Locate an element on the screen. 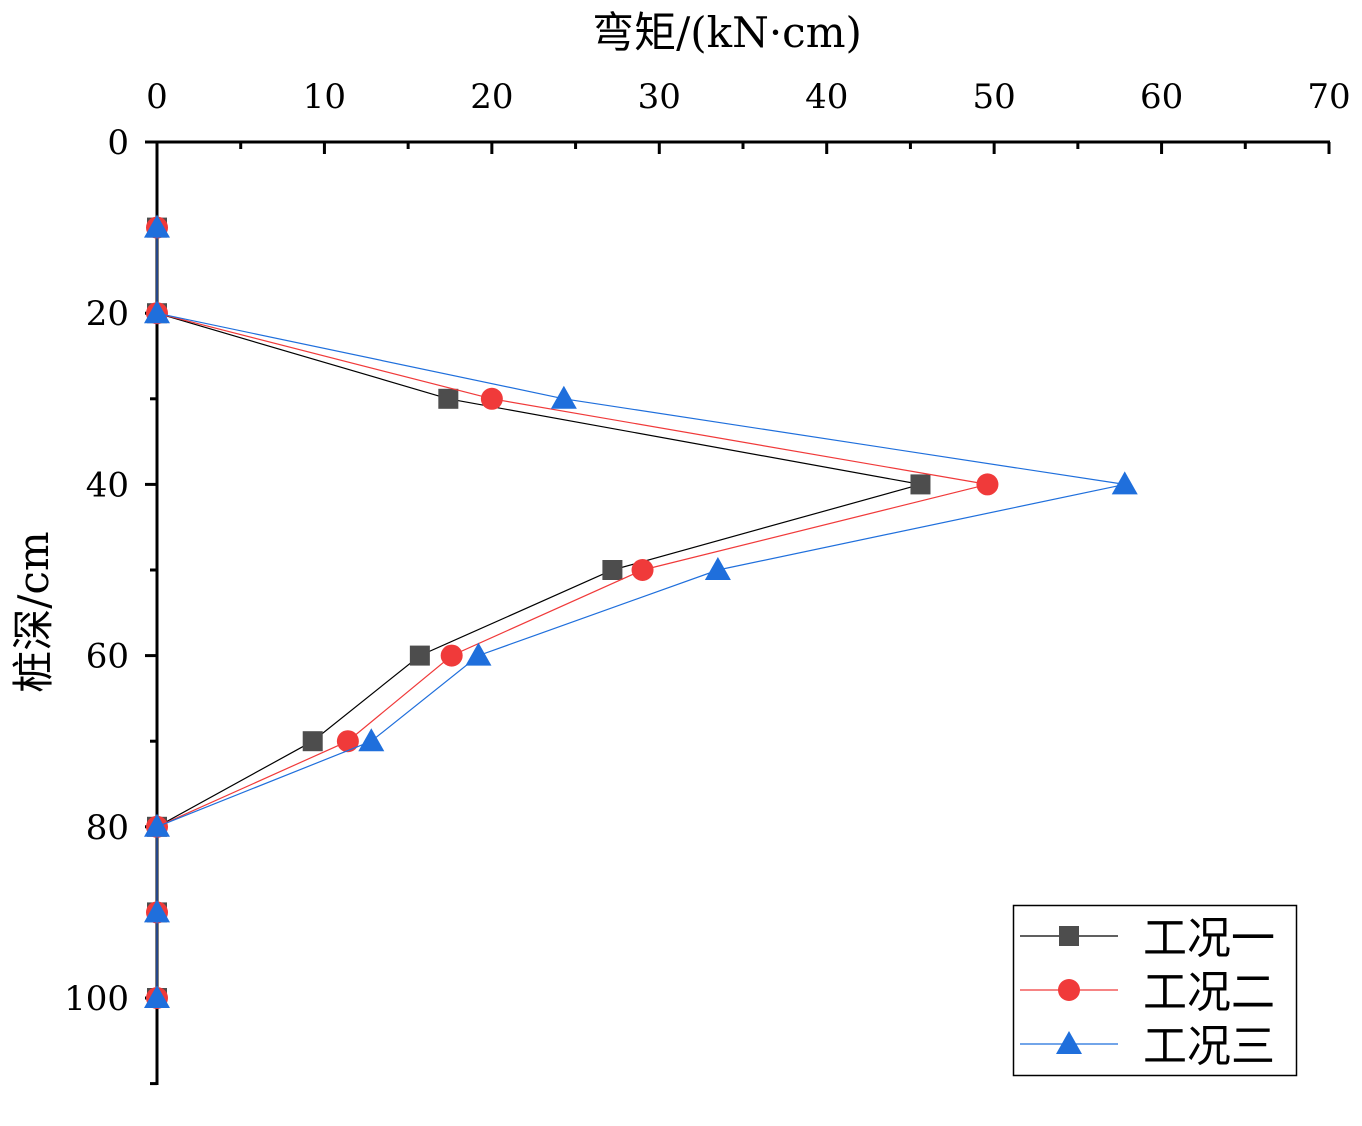  x-tick-label: 40 is located at coordinates (826, 97).